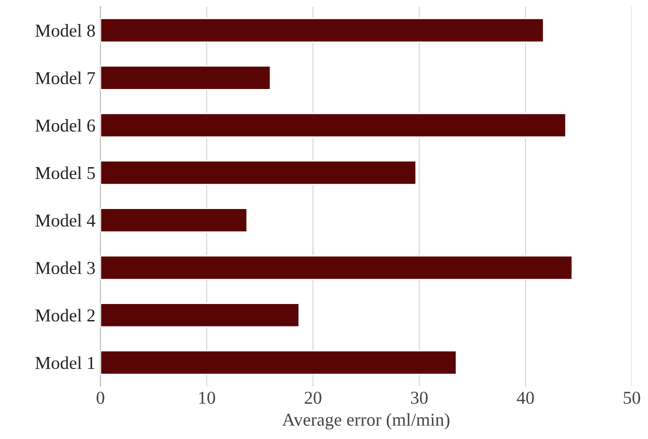 Image resolution: width=648 pixels, height=439 pixels. I want to click on y-tick-label: Model 6, so click(65, 125).